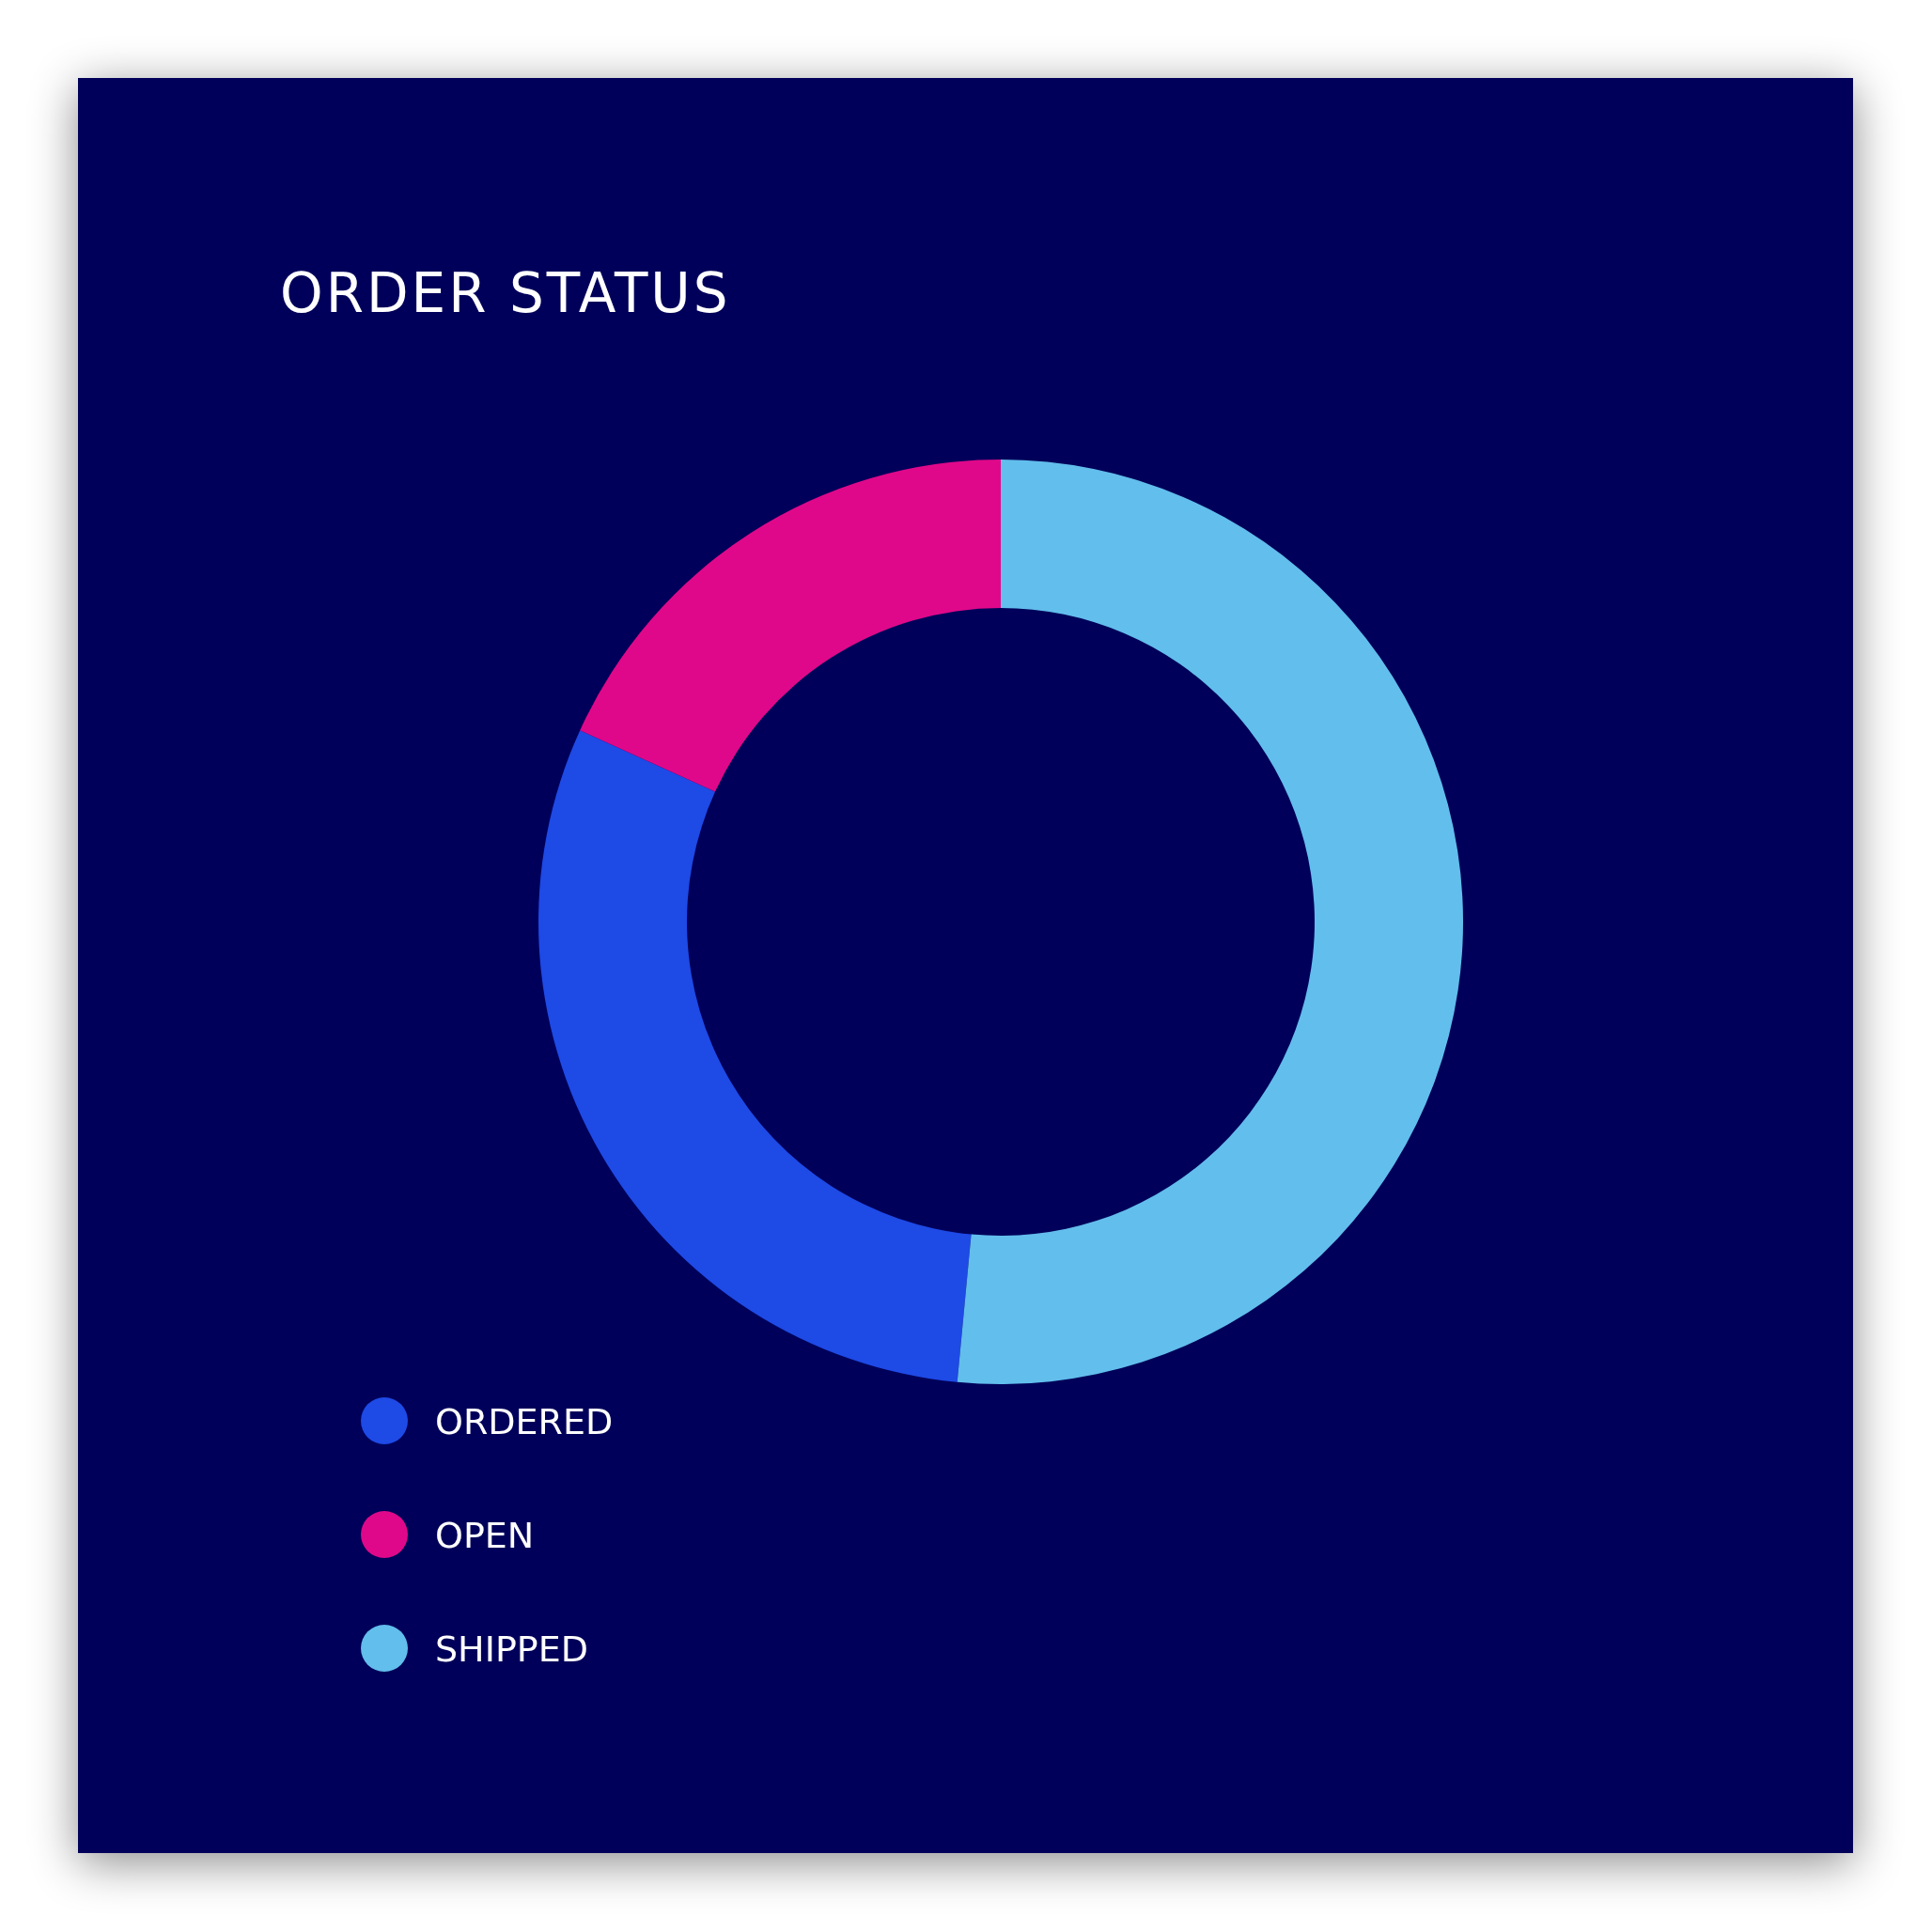  Describe the element at coordinates (505, 293) in the screenshot. I see `chart-title: ORDER STATUS` at that location.